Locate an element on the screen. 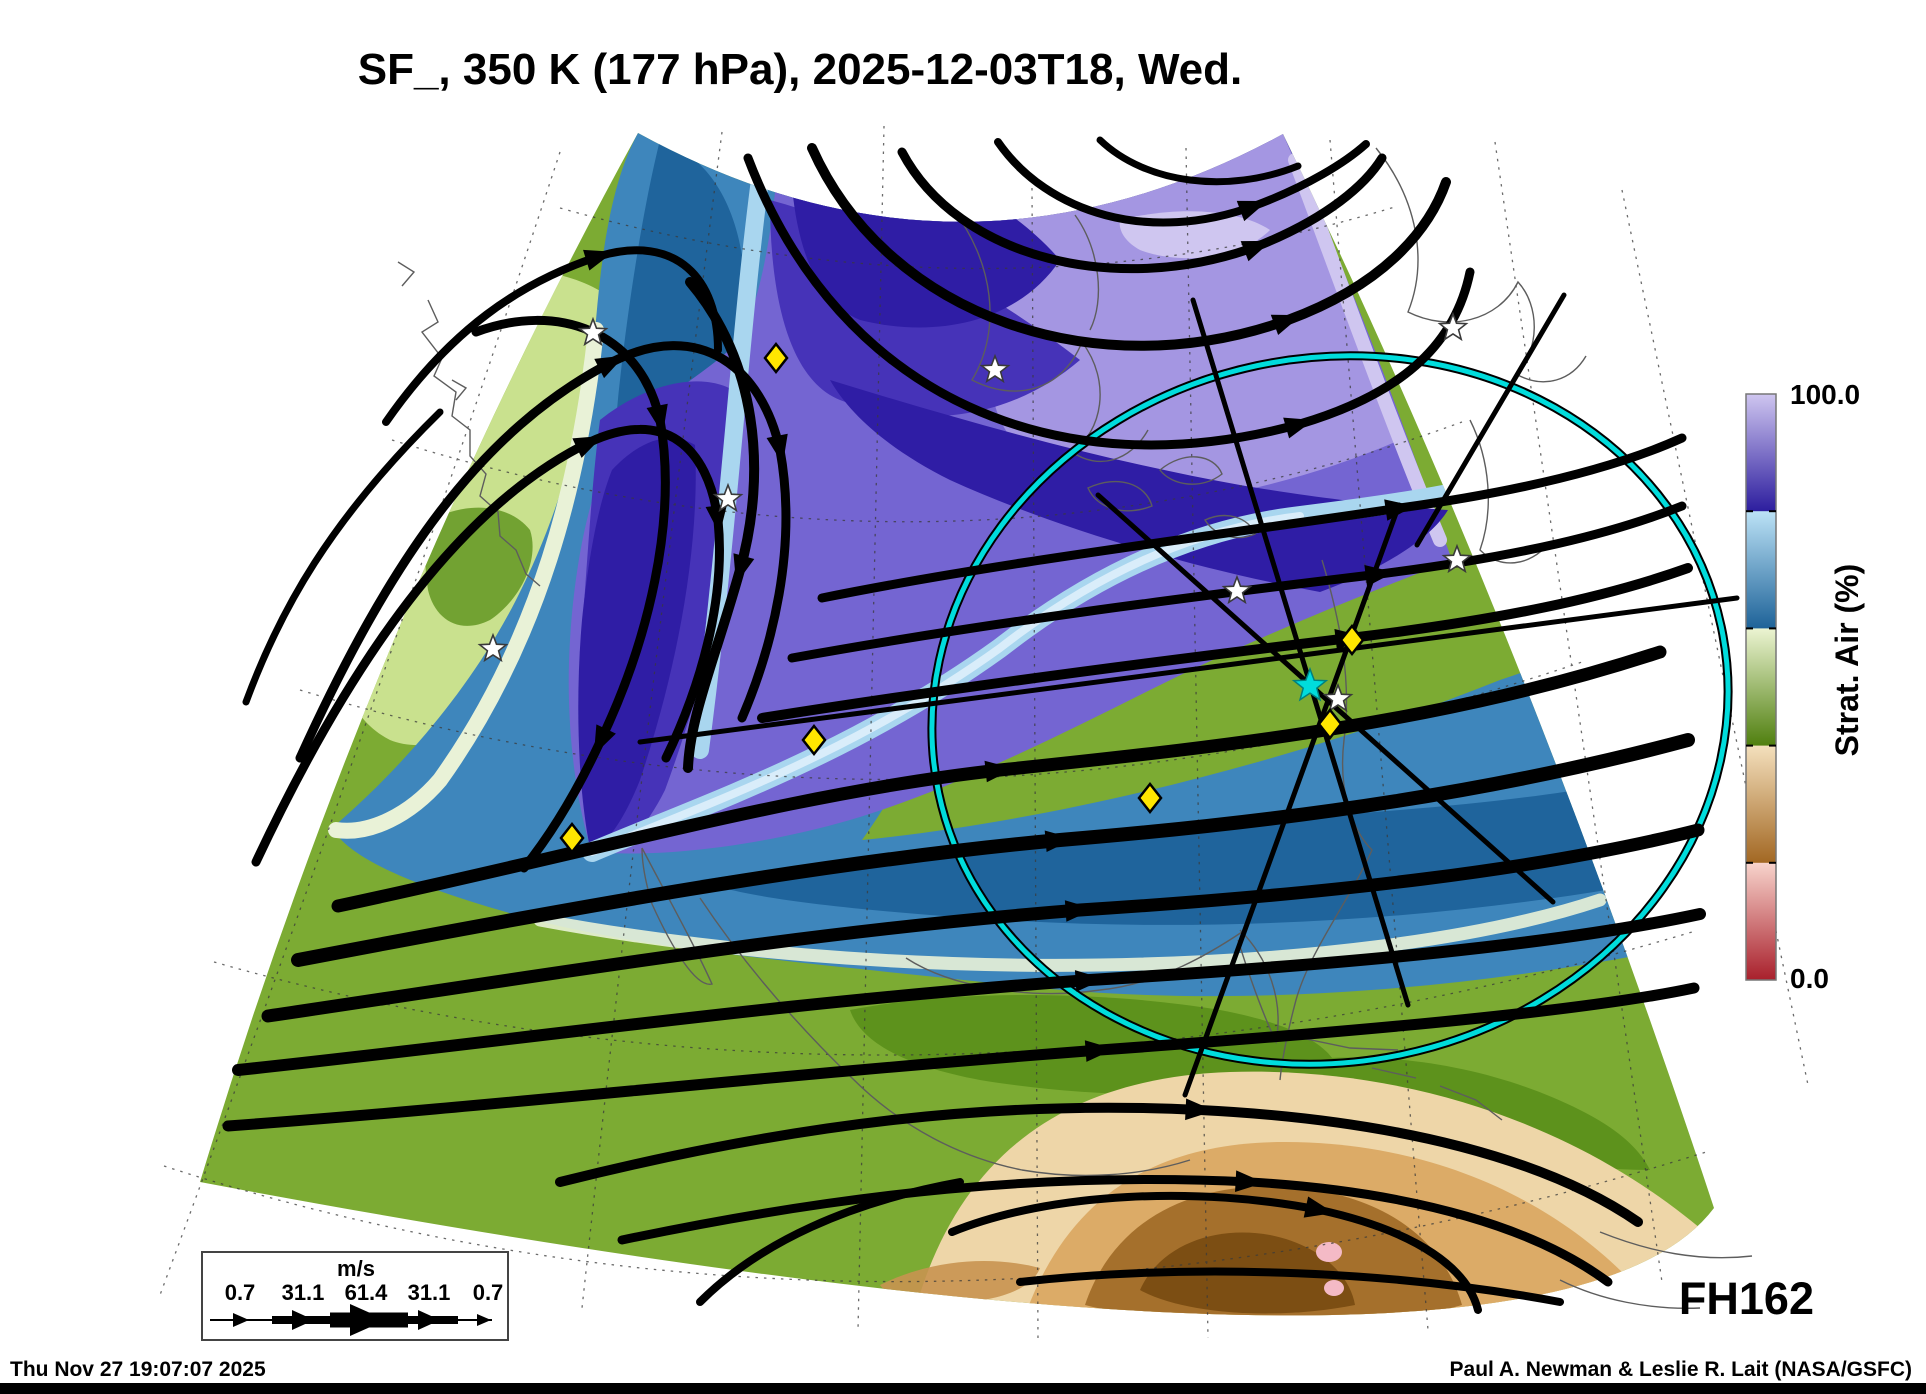  colorbar-axis-label: Strat. Air (%) is located at coordinates (1847, 660).